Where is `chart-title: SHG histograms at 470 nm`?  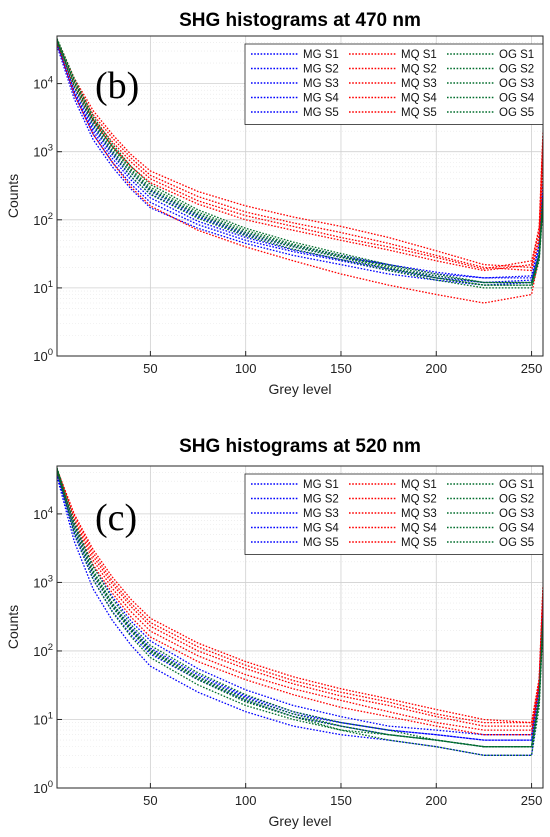
chart-title: SHG histograms at 470 nm is located at coordinates (300, 20).